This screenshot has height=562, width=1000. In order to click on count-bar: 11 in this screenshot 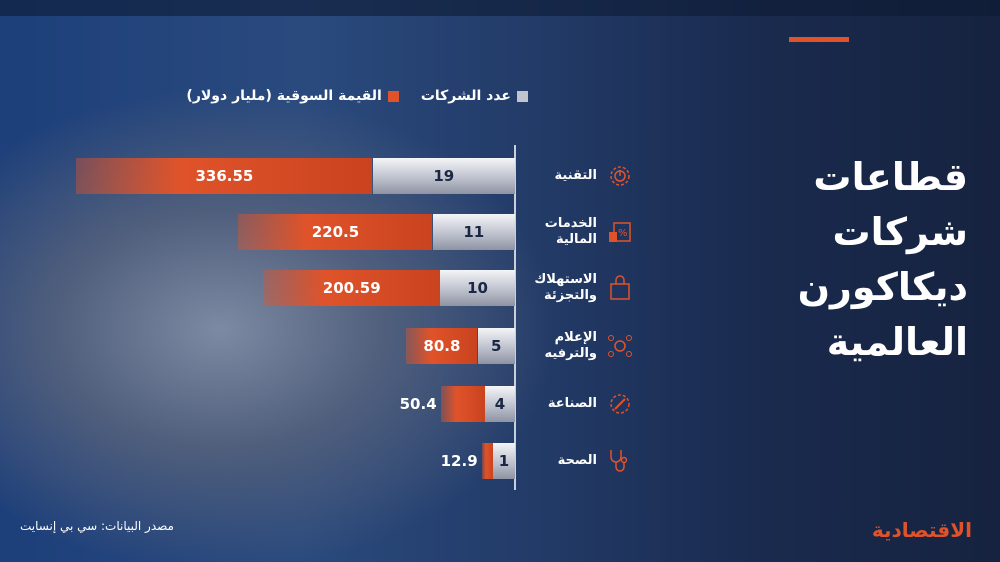, I will do `click(473, 232)`.